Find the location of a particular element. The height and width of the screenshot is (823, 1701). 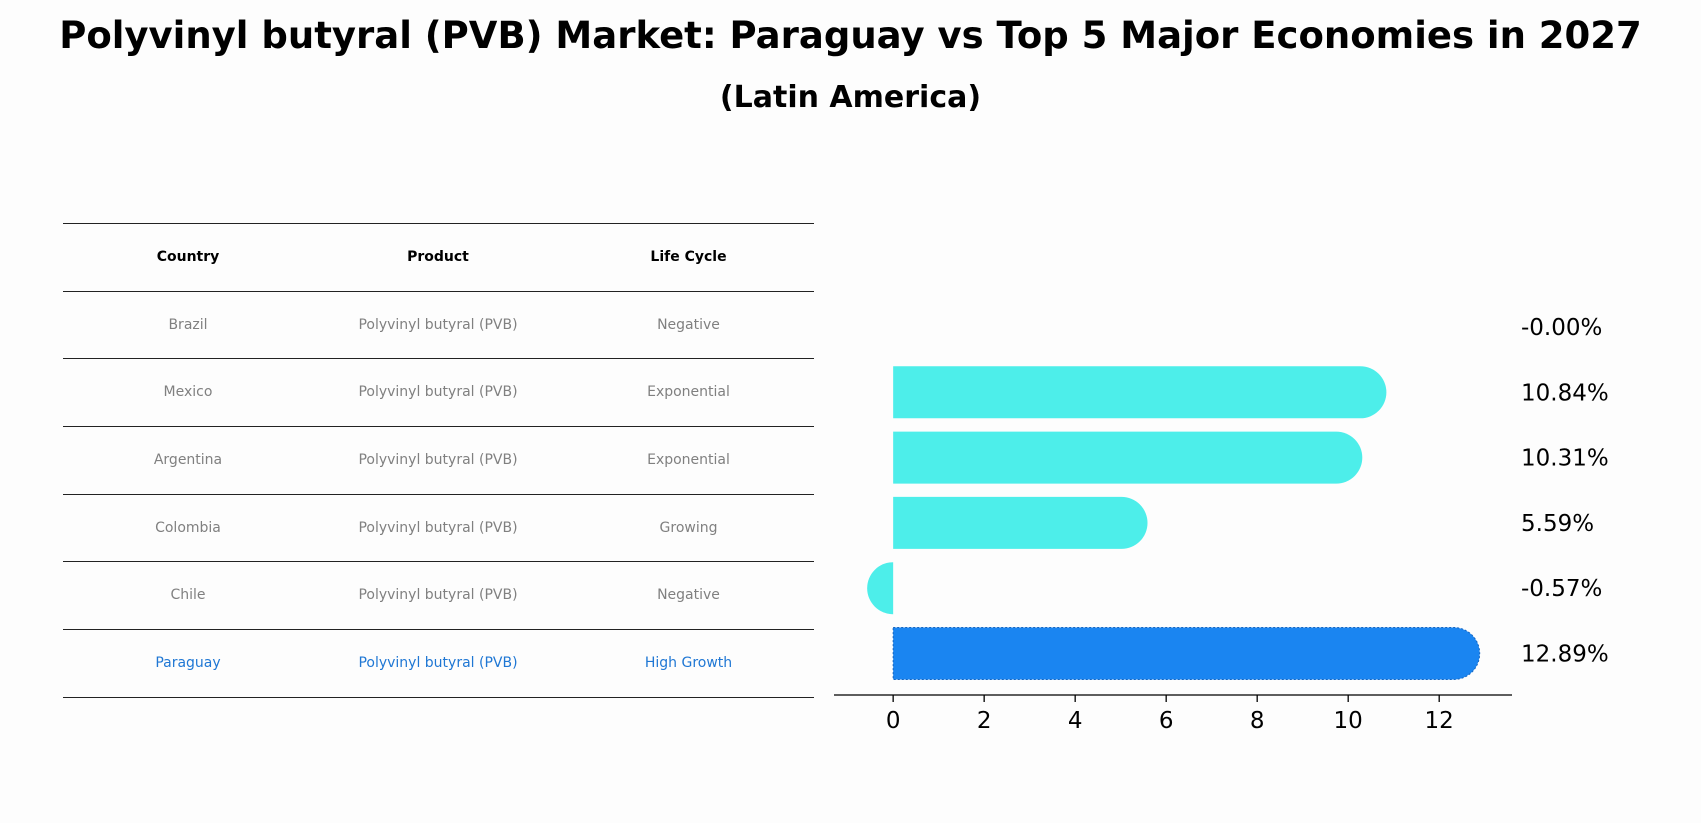

header-product: Product is located at coordinates (438, 257).